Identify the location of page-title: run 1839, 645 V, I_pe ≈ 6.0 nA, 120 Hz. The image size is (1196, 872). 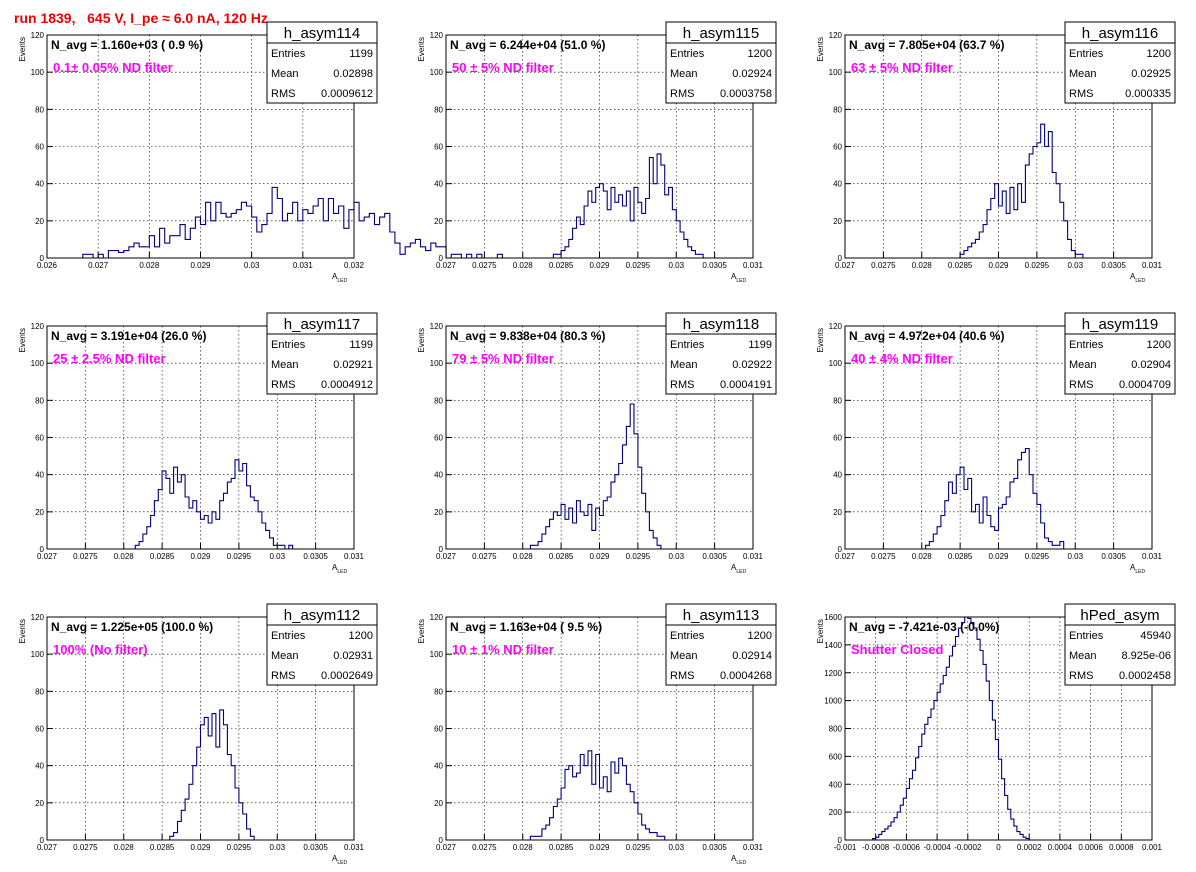
(141, 18).